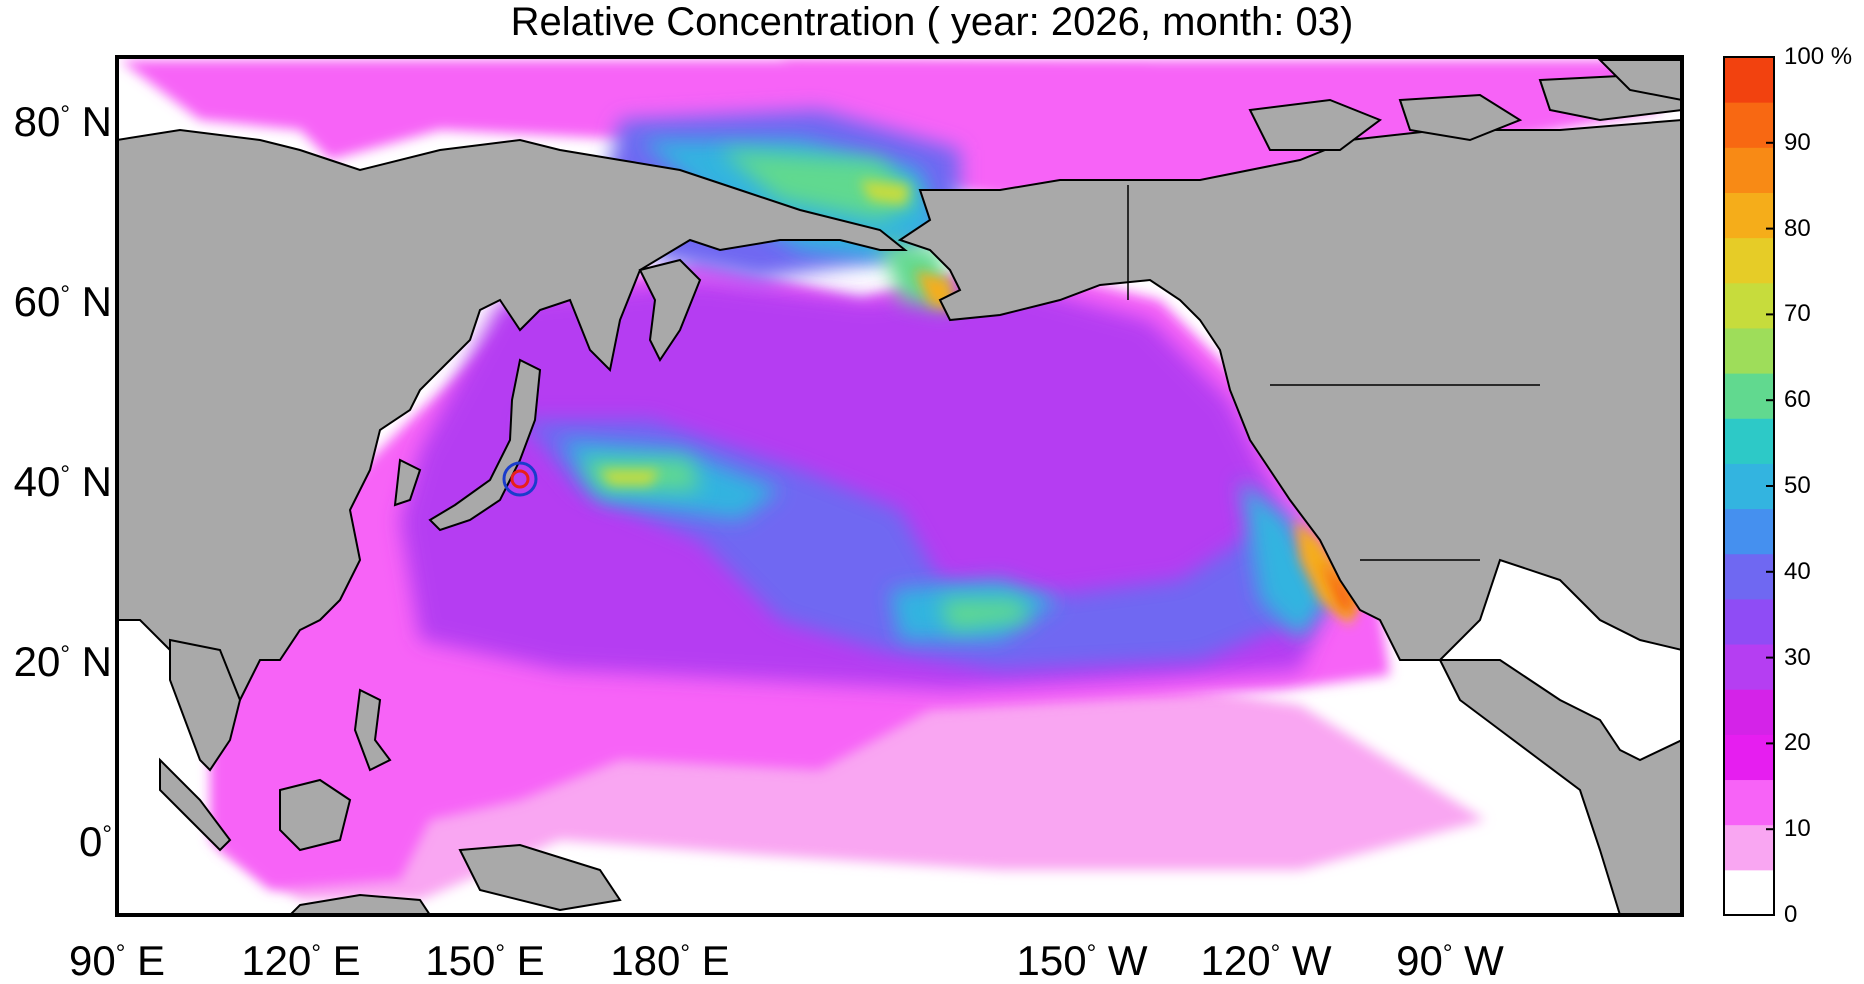  Describe the element at coordinates (1560, 787) in the screenshot. I see `land-central-america` at that location.